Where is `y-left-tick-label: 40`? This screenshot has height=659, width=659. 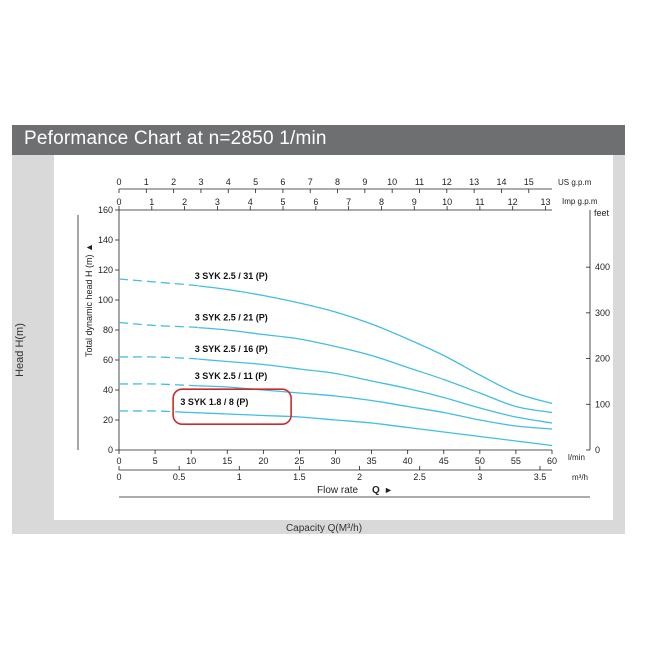
y-left-tick-label: 40 is located at coordinates (108, 390).